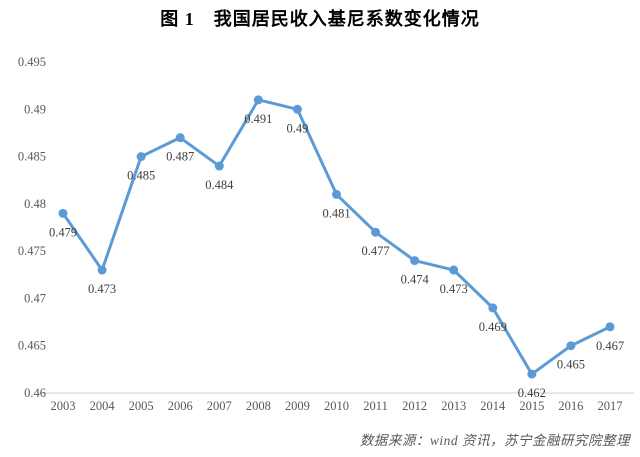 This screenshot has width=640, height=457. What do you see at coordinates (35, 393) in the screenshot?
I see `y-tick-label: 0.46` at bounding box center [35, 393].